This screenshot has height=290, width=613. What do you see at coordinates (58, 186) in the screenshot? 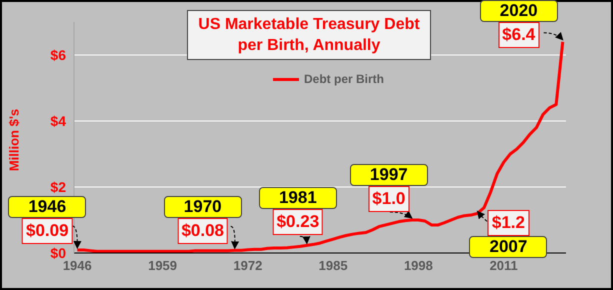
I see `y-tick-label: $2` at bounding box center [58, 186].